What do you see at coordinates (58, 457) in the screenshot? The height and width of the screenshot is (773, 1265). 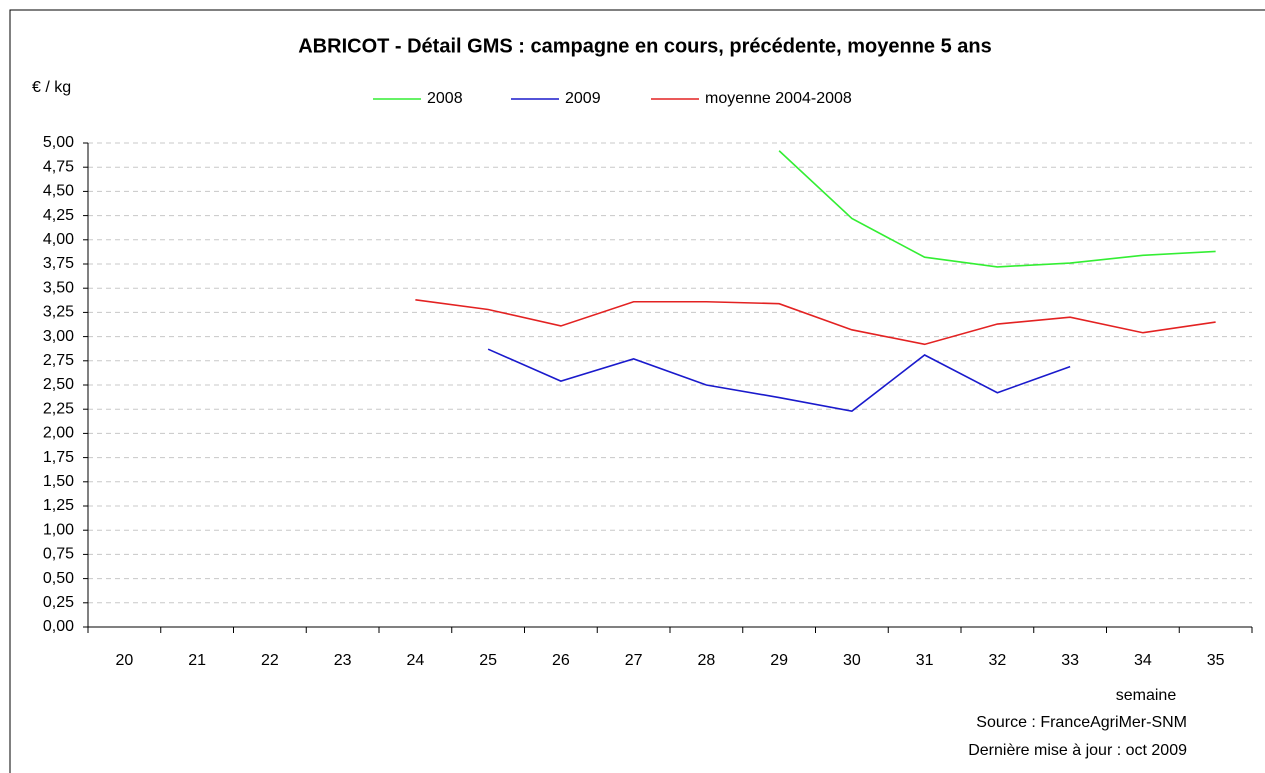 I see `y-tick-label: 1,75` at bounding box center [58, 457].